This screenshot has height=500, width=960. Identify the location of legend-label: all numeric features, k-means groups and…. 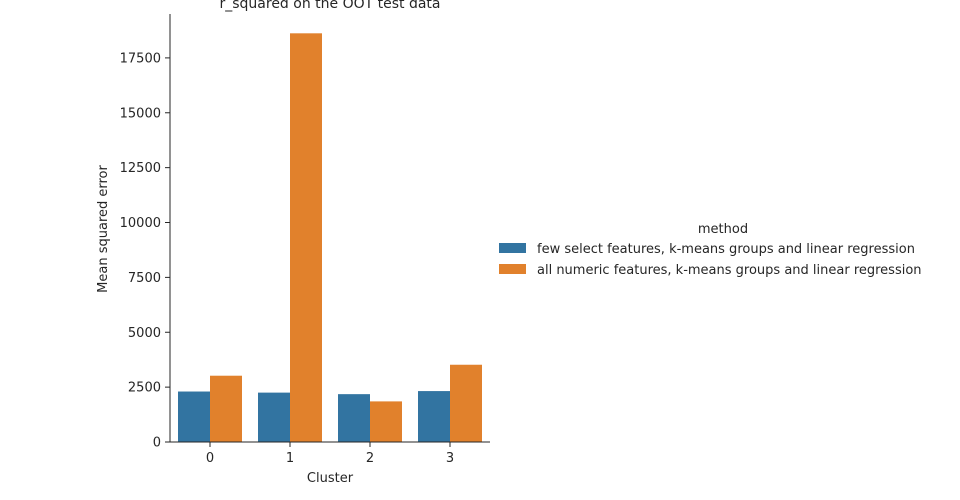
(729, 270).